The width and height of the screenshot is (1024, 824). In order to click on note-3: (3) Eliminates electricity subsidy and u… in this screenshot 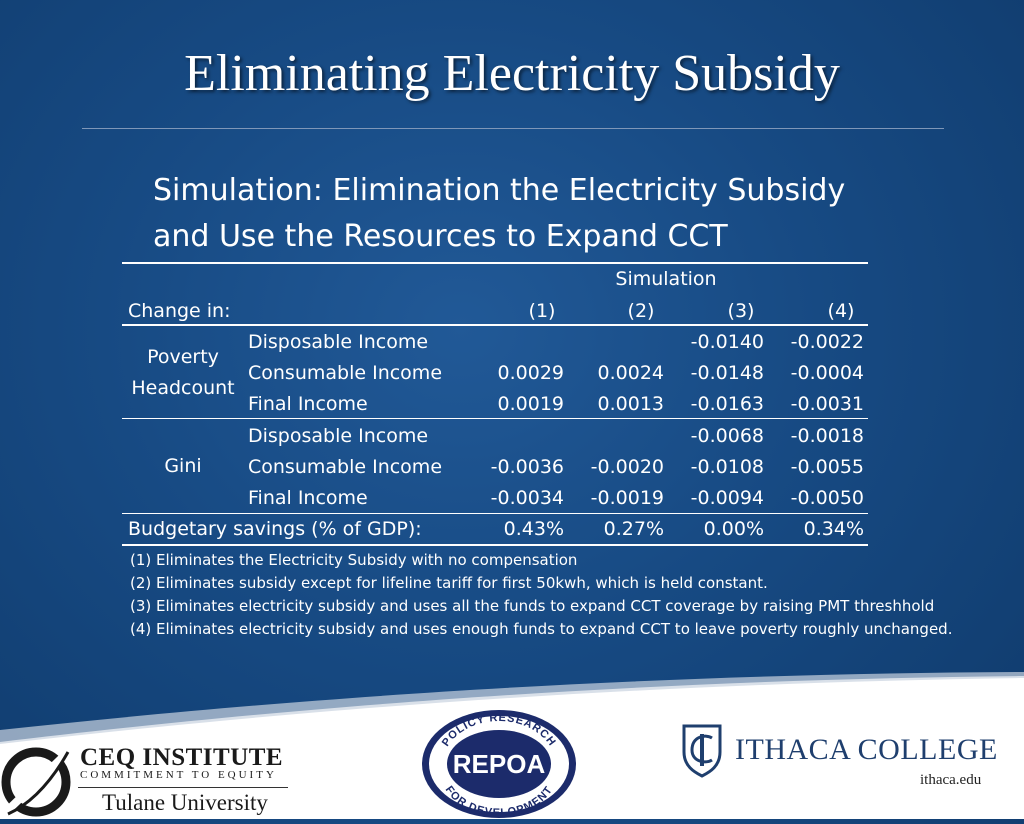, I will do `click(532, 606)`.